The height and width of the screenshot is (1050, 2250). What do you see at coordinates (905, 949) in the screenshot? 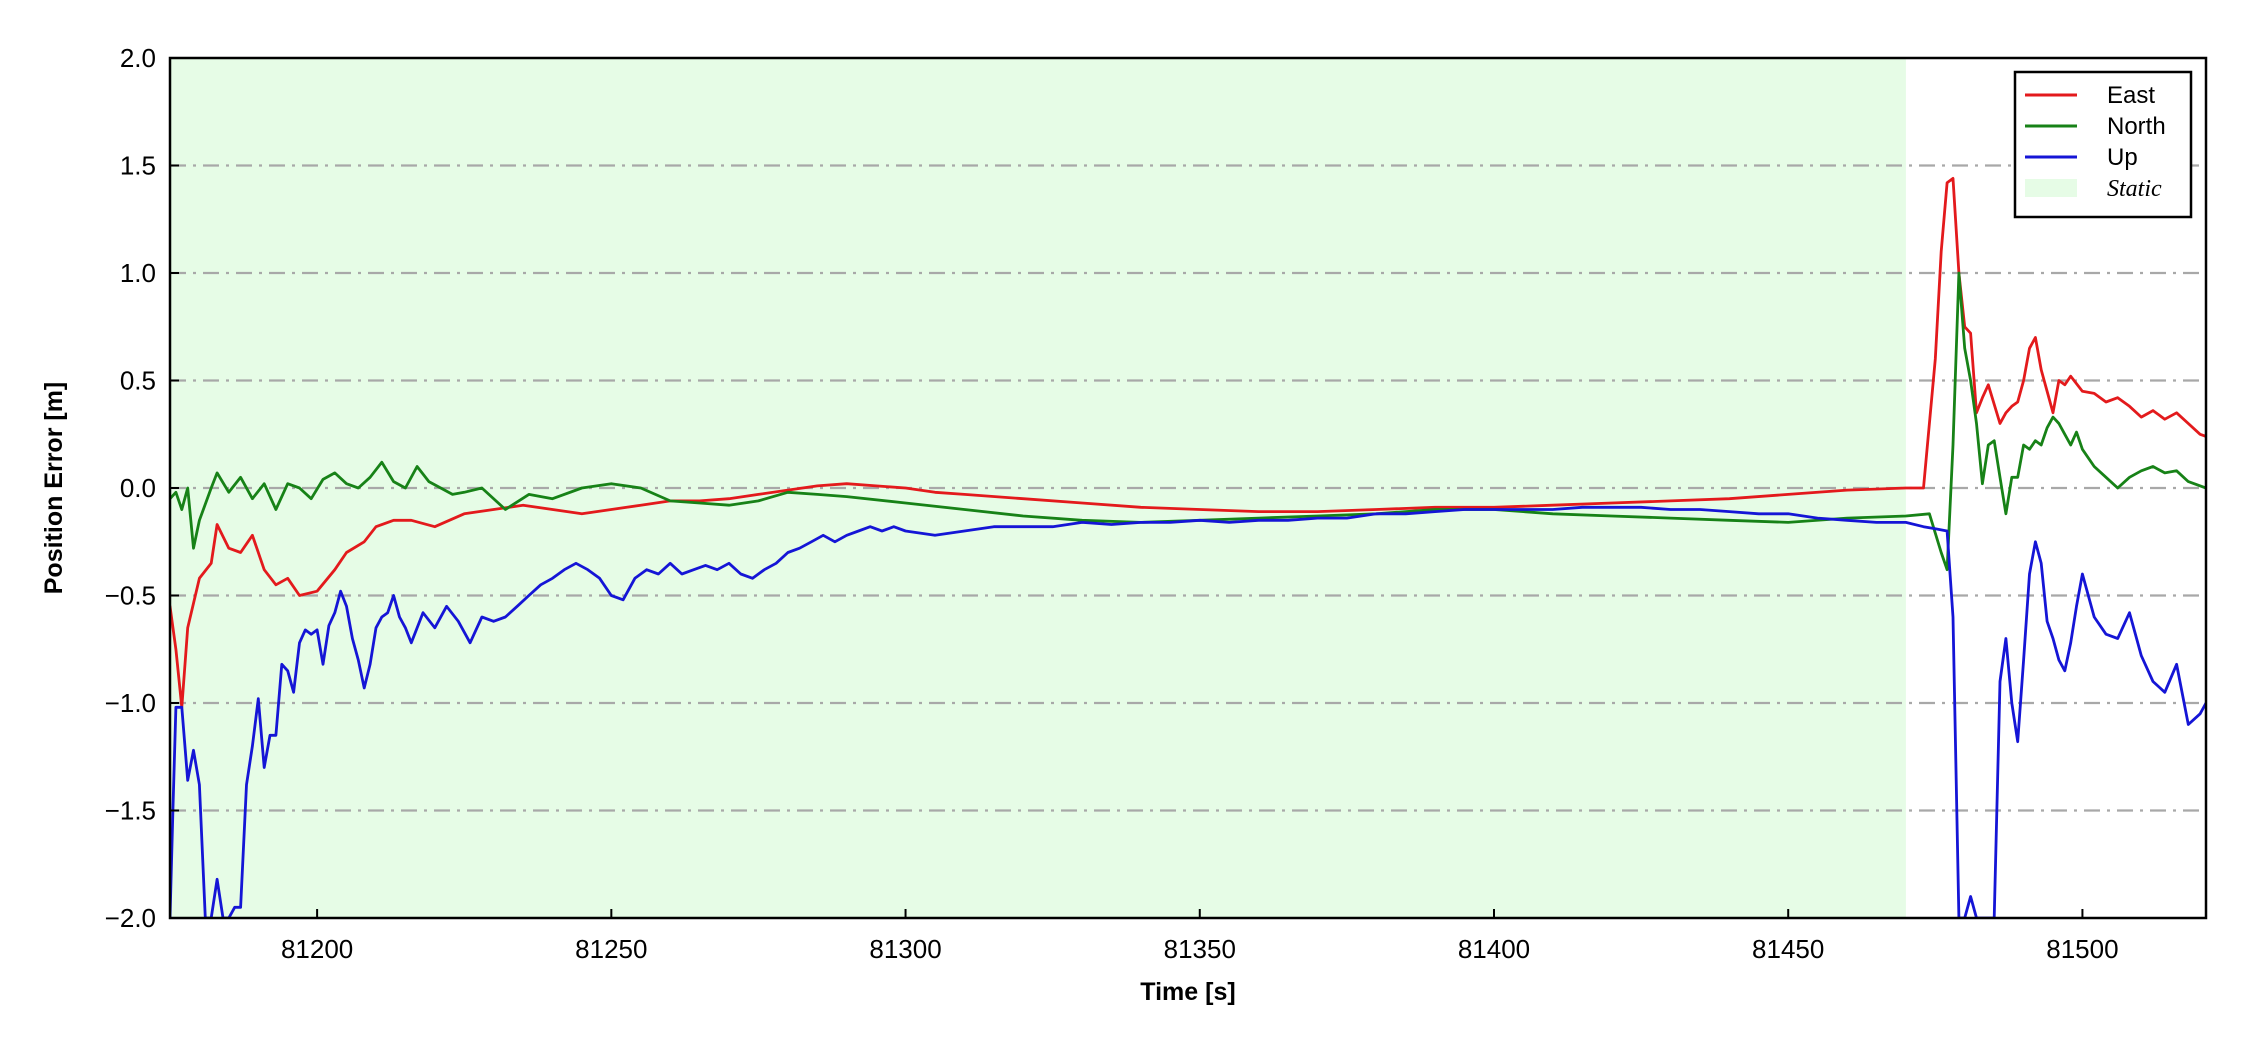
I see `x-tick-label: 81300` at bounding box center [905, 949].